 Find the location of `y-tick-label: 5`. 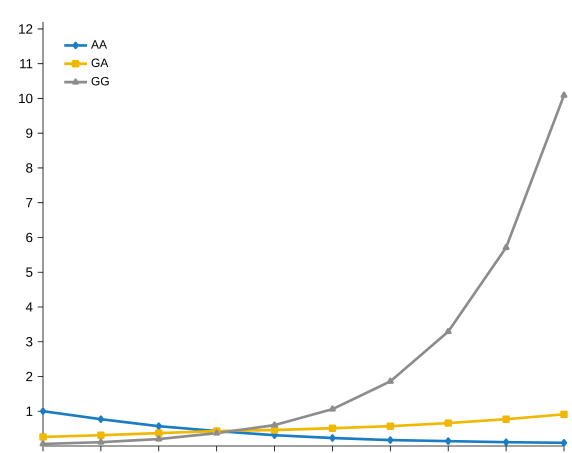

y-tick-label: 5 is located at coordinates (29, 272).